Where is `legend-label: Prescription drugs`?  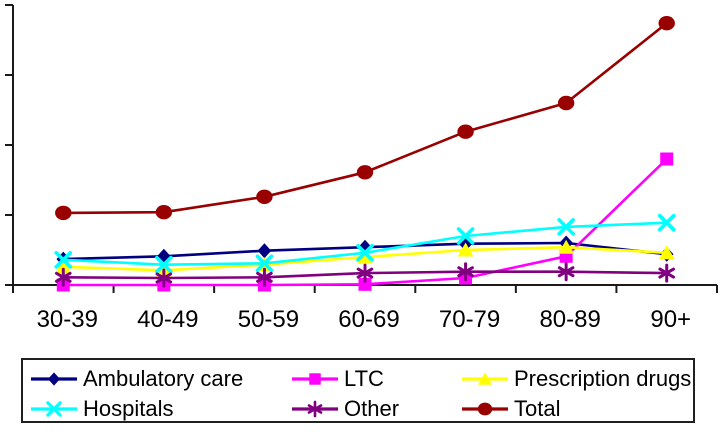 legend-label: Prescription drugs is located at coordinates (603, 378).